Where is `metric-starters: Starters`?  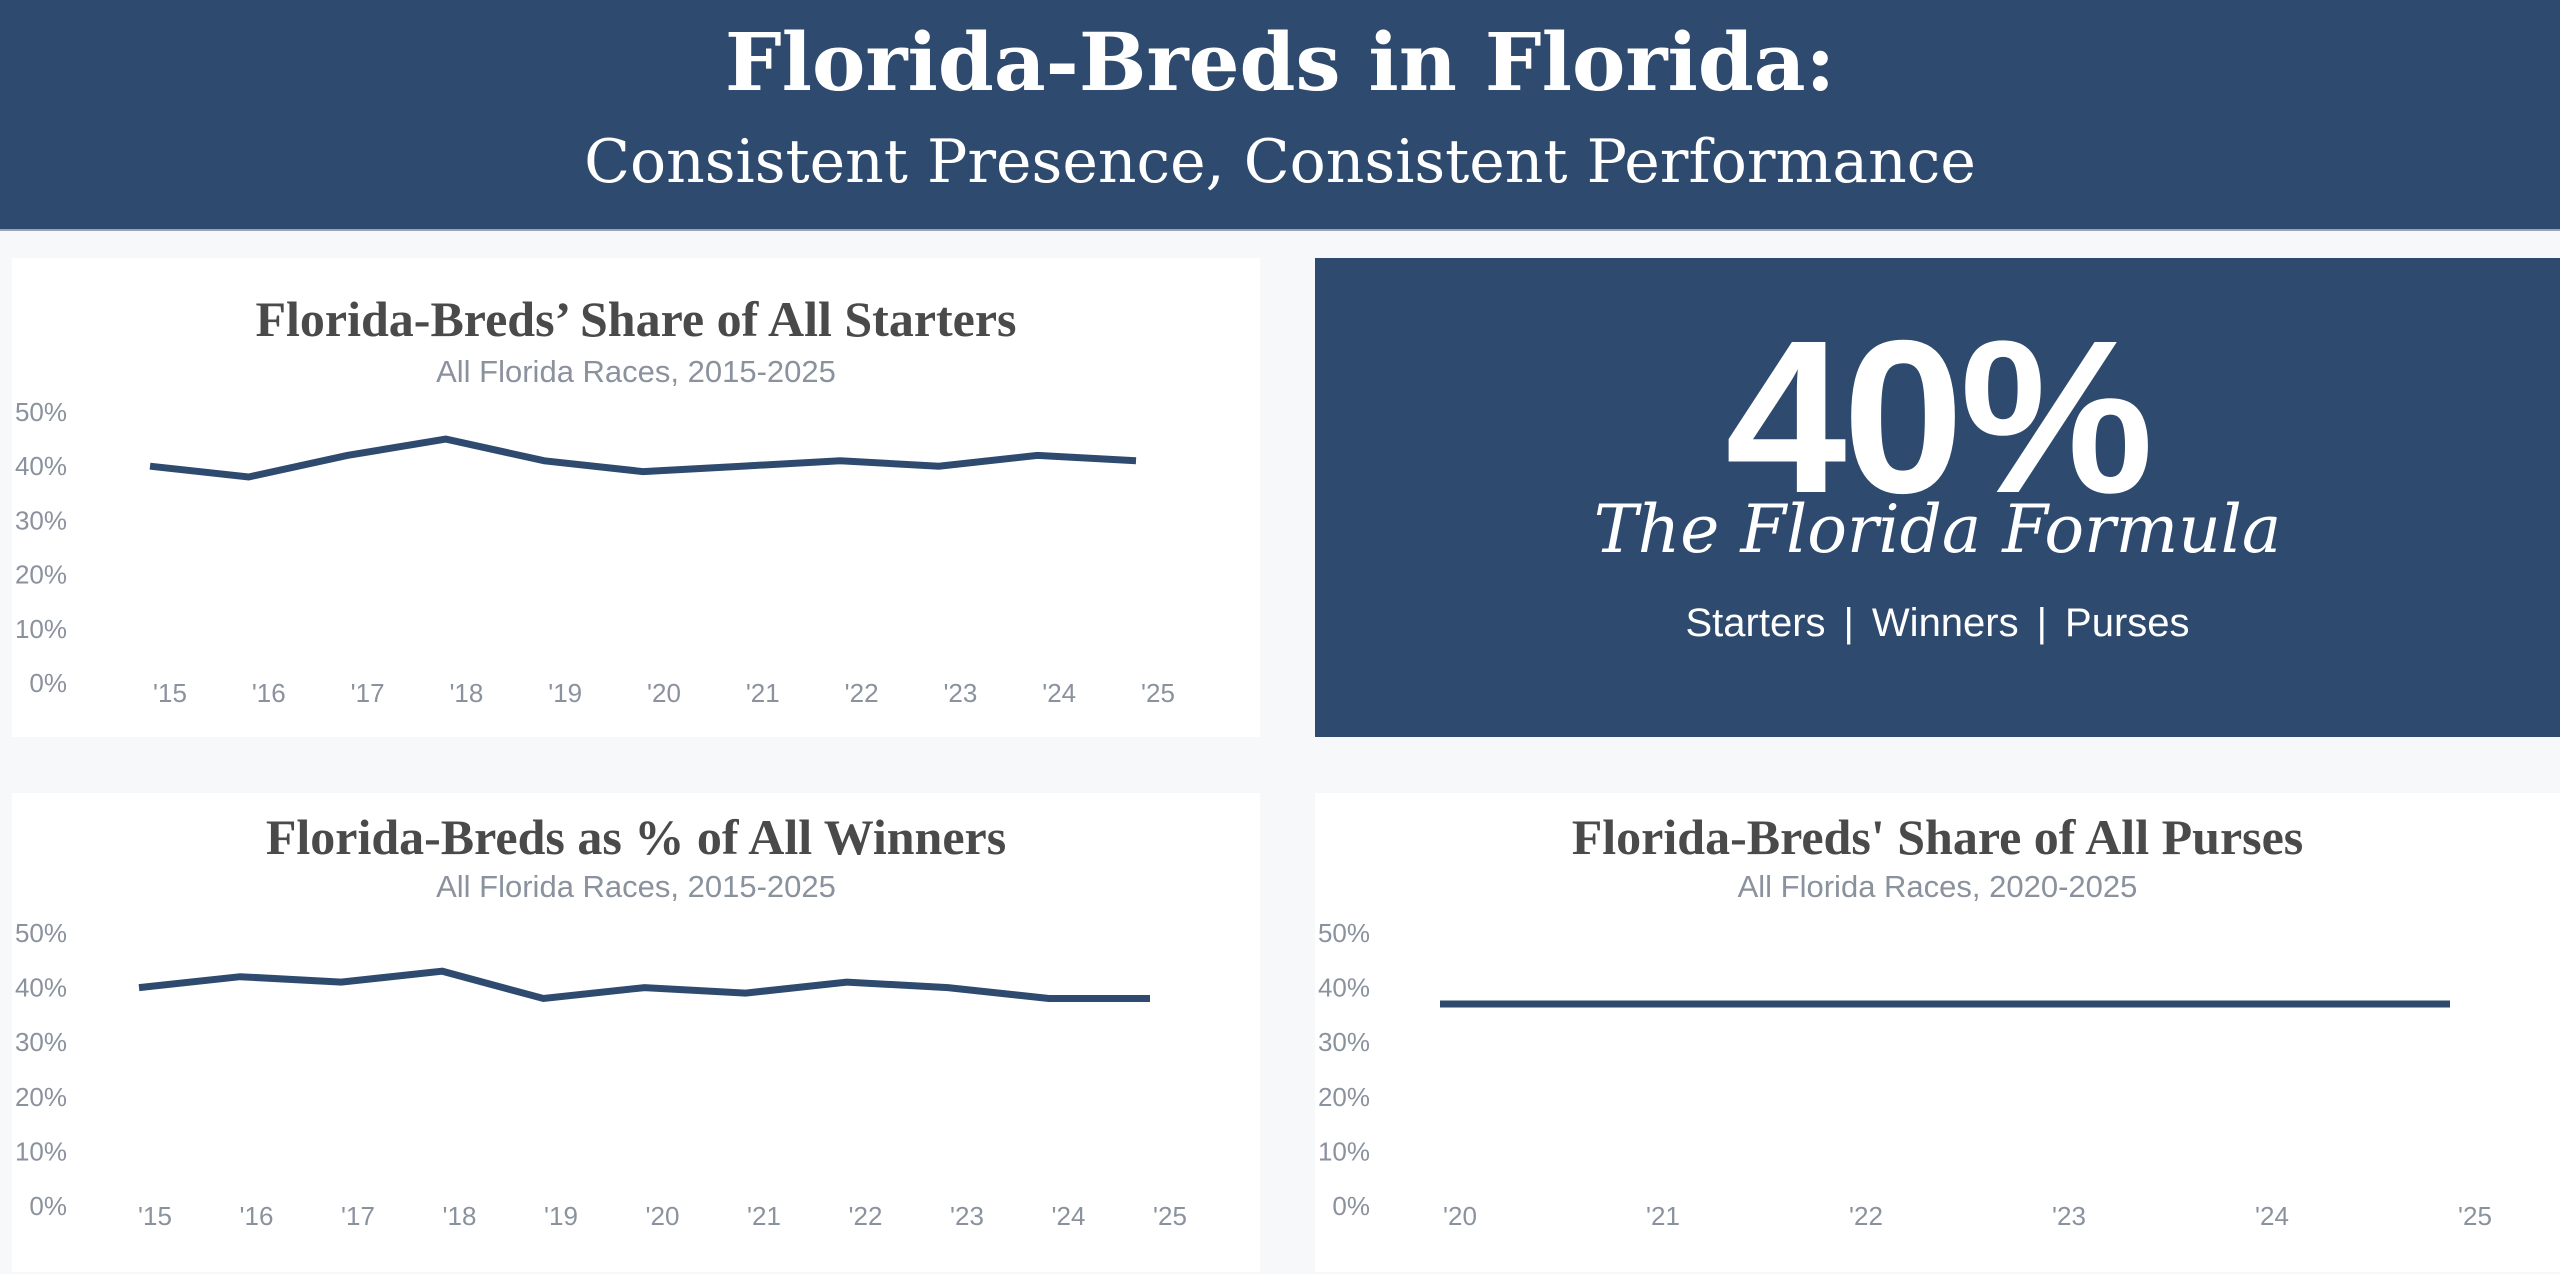 metric-starters: Starters is located at coordinates (1755, 623).